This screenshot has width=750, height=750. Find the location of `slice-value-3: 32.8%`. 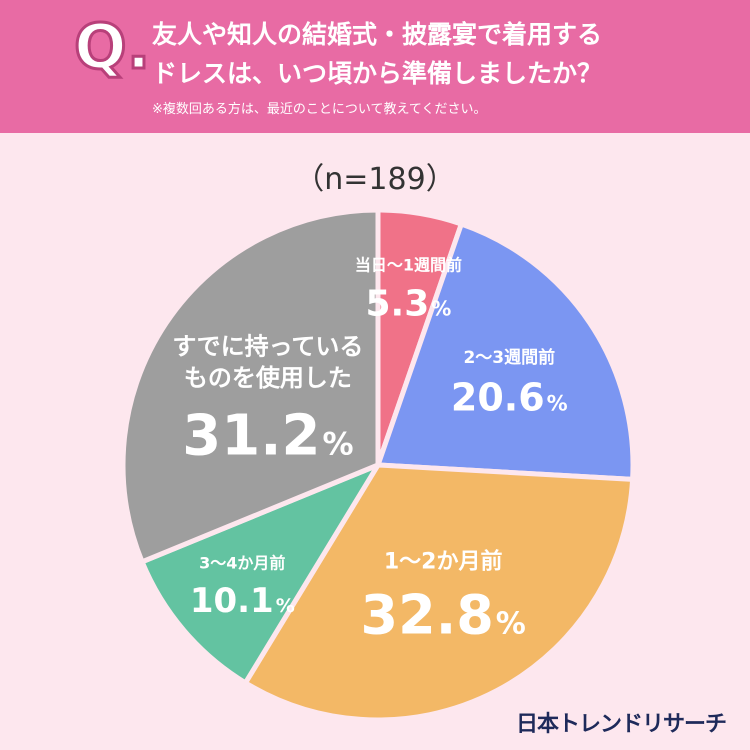

slice-value-3: 32.8% is located at coordinates (443, 615).